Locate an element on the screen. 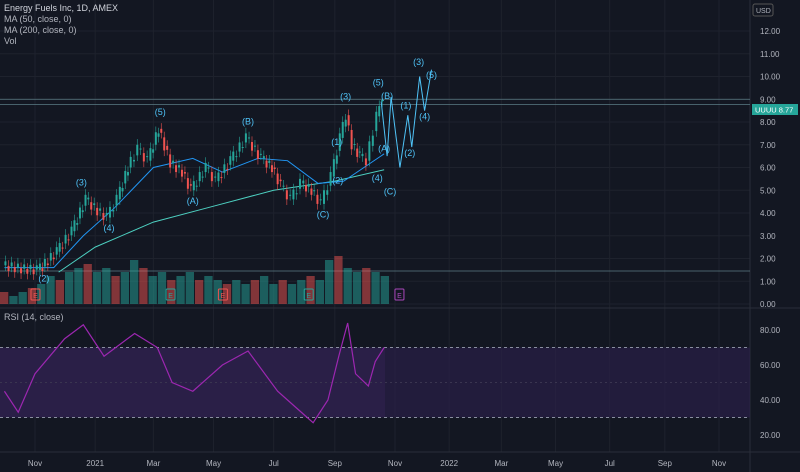 This screenshot has width=800, height=472. legend-ma50: MA (50, close, 0) is located at coordinates (38, 19).